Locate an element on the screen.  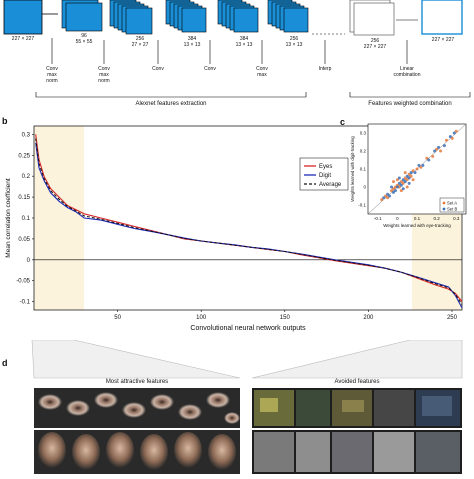
x-tick-label: 0 is located at coordinates (397, 218).